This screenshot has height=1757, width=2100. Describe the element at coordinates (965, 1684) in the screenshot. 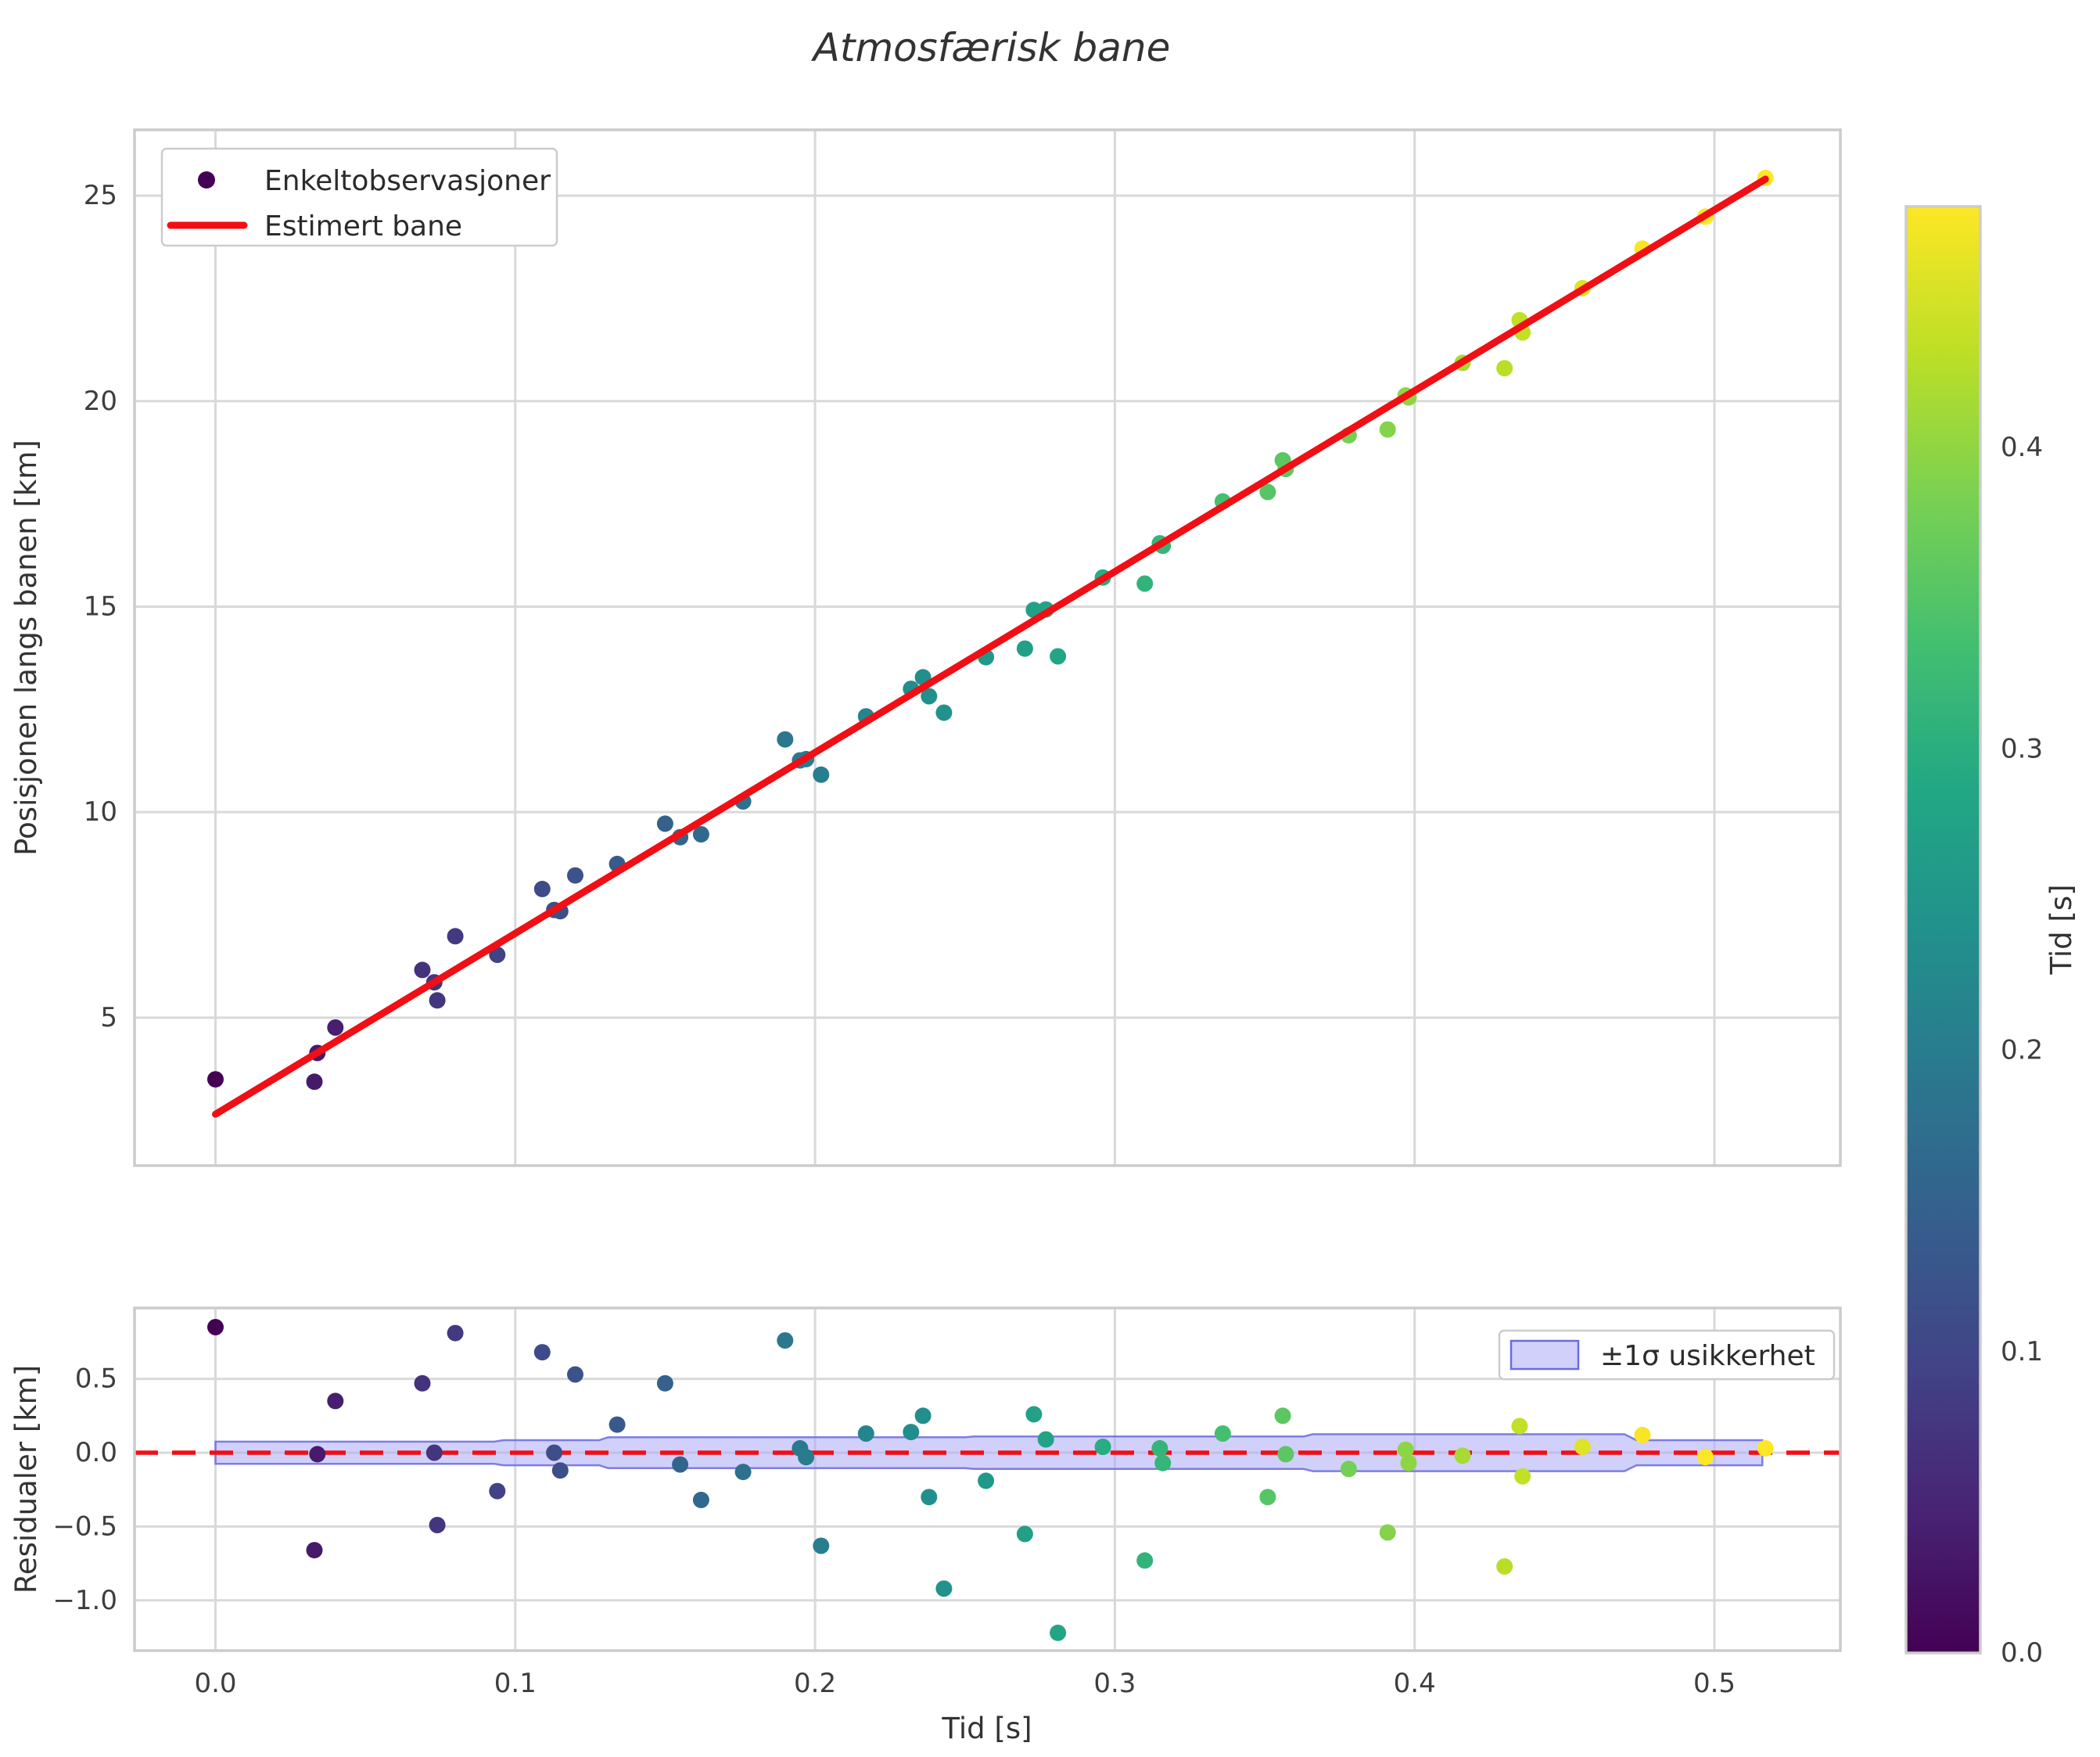

I see `x-tick-labels: 0.0 0.1 0.2 0.3 0.4 0.5` at that location.